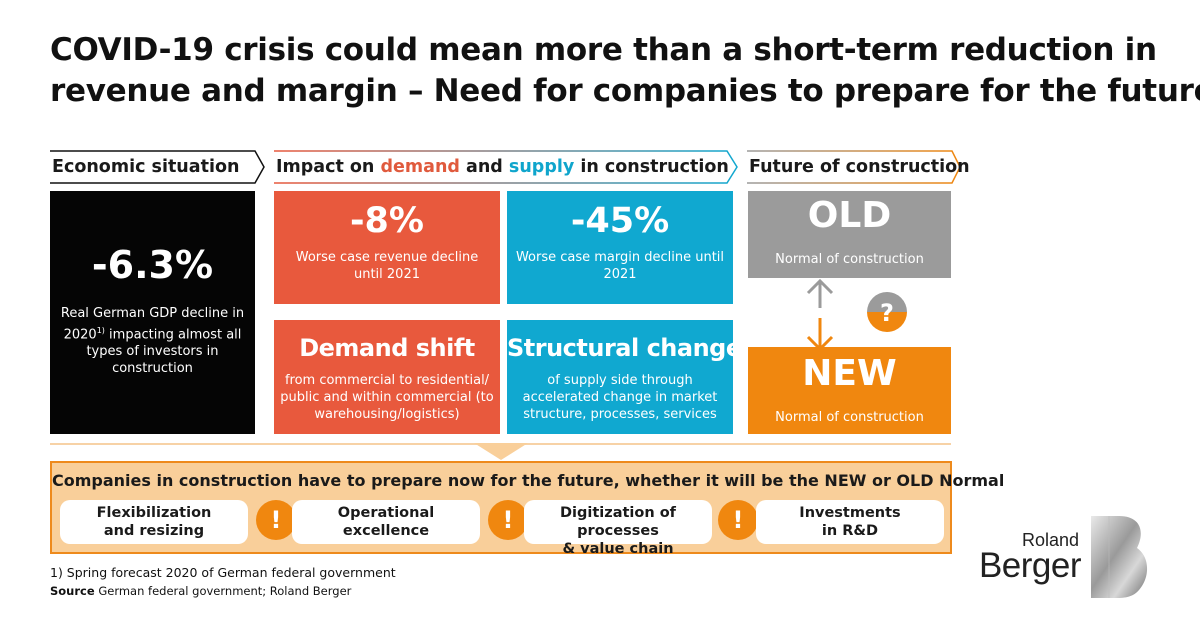 The height and width of the screenshot is (630, 1200). Describe the element at coordinates (154, 522) in the screenshot. I see `pill-flexibilization: Flexibilization and resizing` at that location.